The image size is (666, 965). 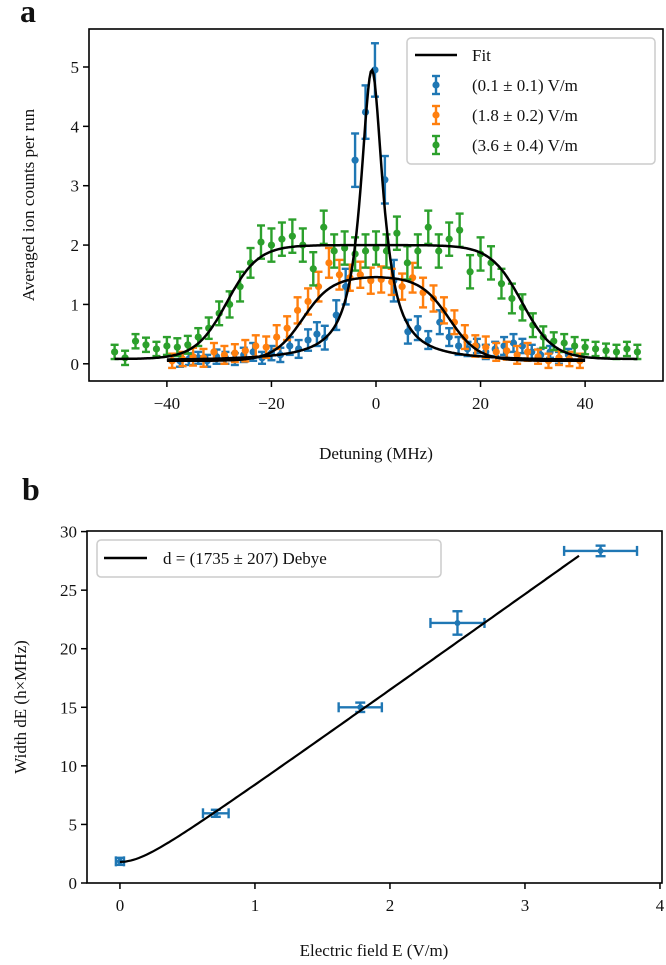 I want to click on x-axis-label-a: Detuning (MHz), so click(x=376, y=453).